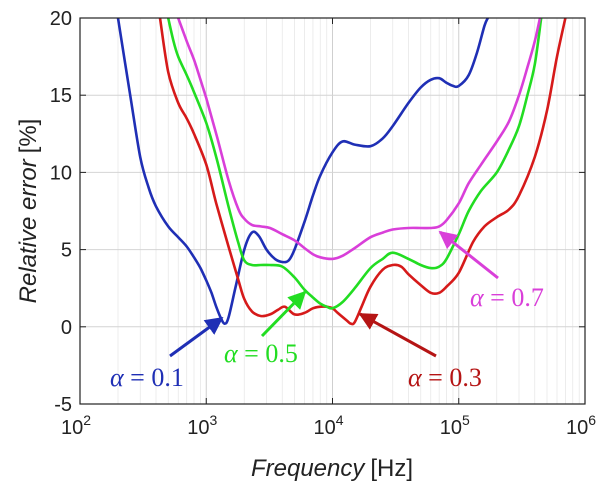 The width and height of the screenshot is (614, 485). I want to click on y-axis-label-unit: [%], so click(28, 136).